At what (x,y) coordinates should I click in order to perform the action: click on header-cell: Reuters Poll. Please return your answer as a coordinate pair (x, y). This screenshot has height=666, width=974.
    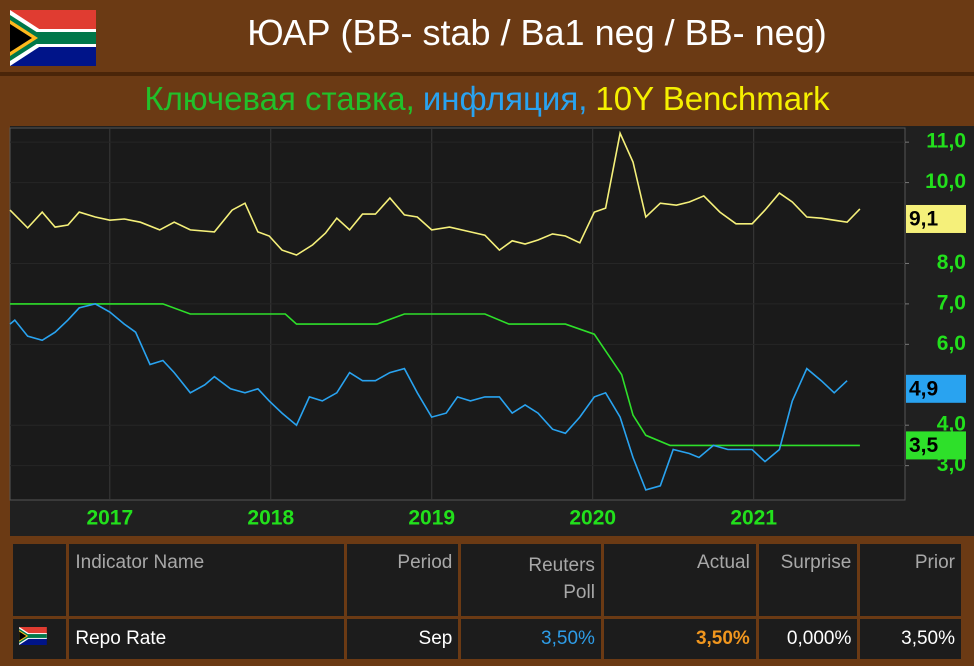
    Looking at the image, I should click on (531, 580).